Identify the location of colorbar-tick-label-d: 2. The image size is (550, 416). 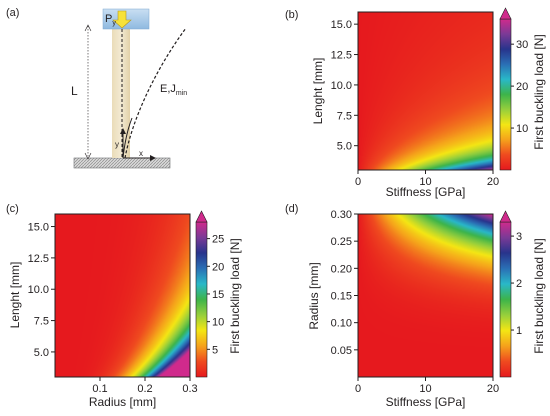
(519, 284).